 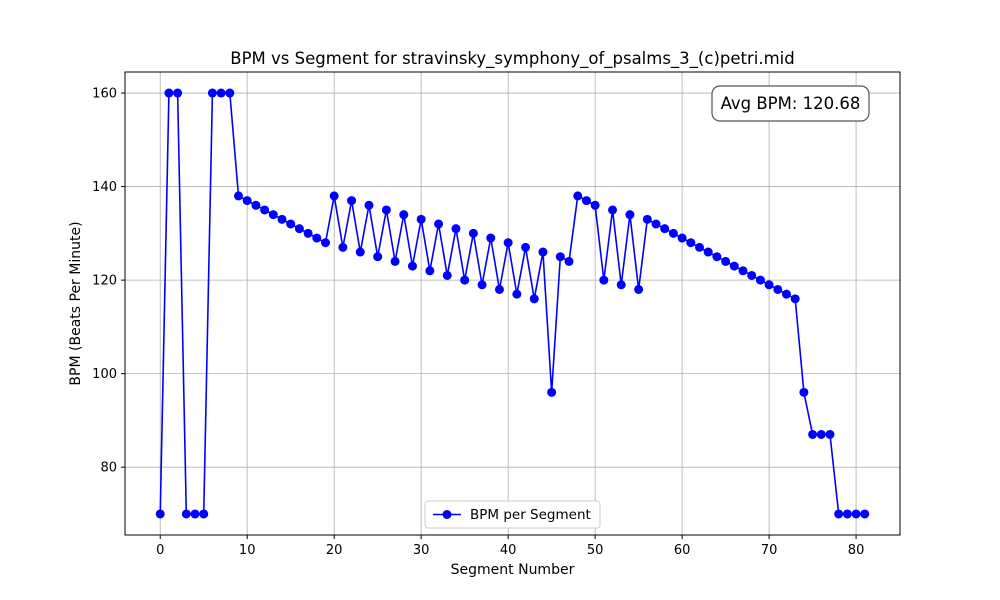 I want to click on legend-label: BPM per Segment, so click(x=530, y=515).